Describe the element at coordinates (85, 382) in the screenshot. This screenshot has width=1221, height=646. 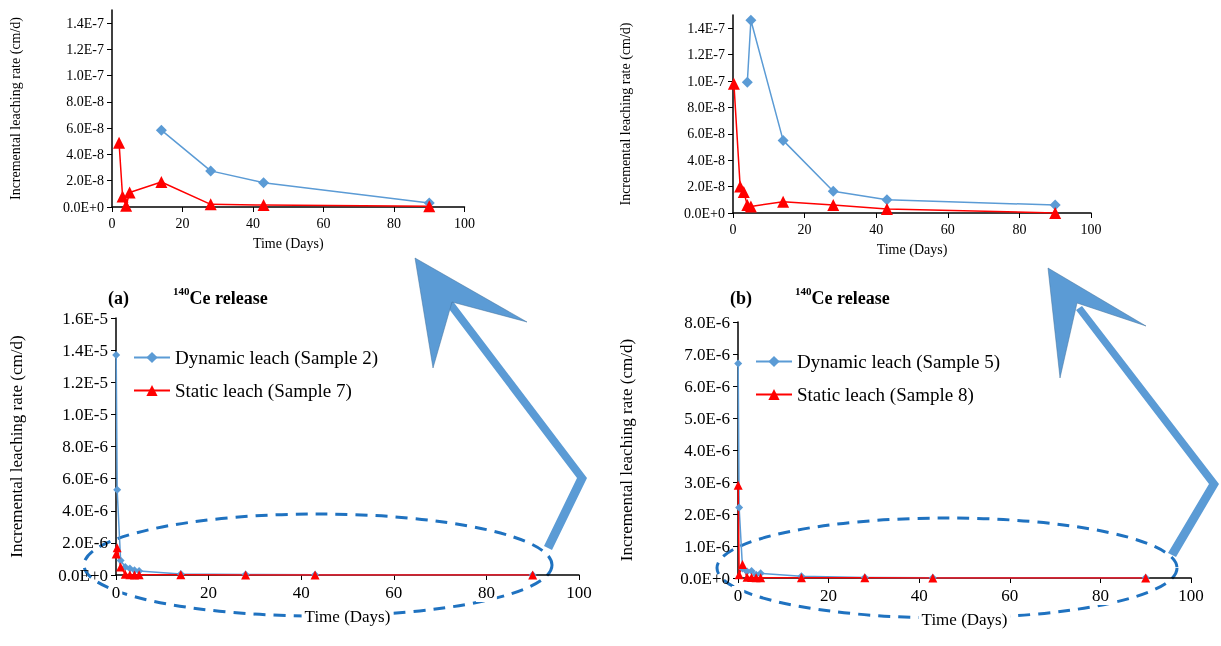
I see `y-tick-label: 1.2E-5` at that location.